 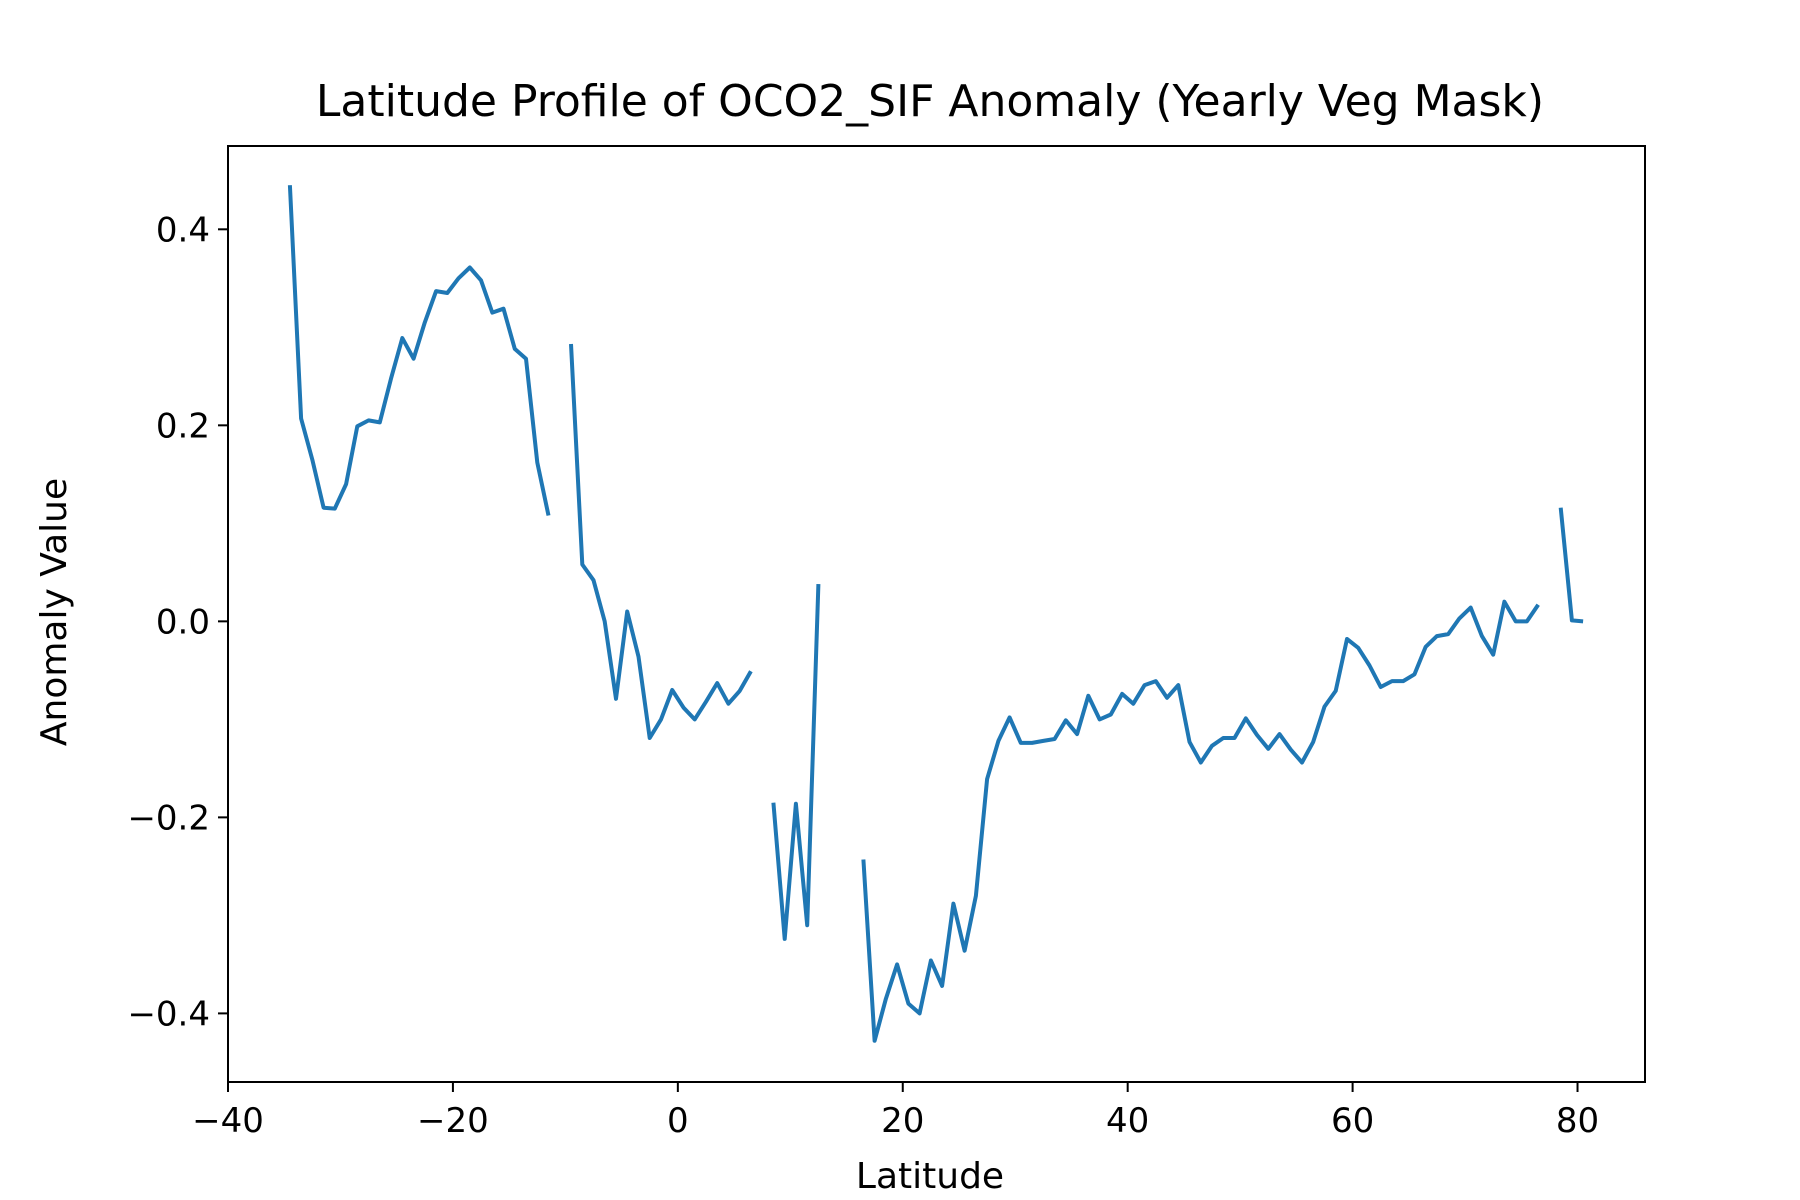 What do you see at coordinates (183, 622) in the screenshot?
I see `y-tick-label: 0.0` at bounding box center [183, 622].